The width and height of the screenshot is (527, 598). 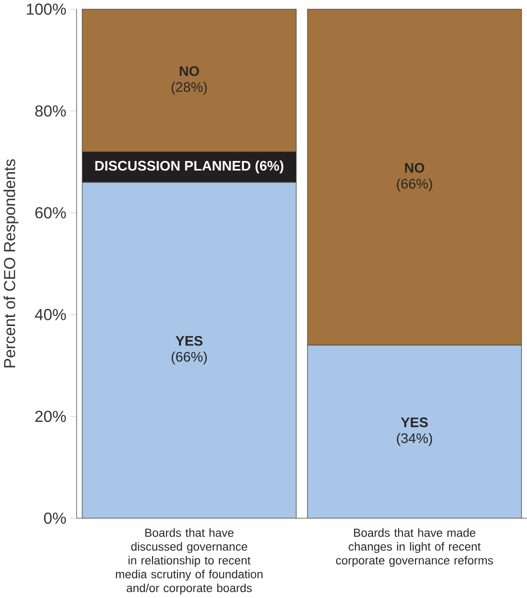 What do you see at coordinates (188, 341) in the screenshot?
I see `text: YES` at bounding box center [188, 341].